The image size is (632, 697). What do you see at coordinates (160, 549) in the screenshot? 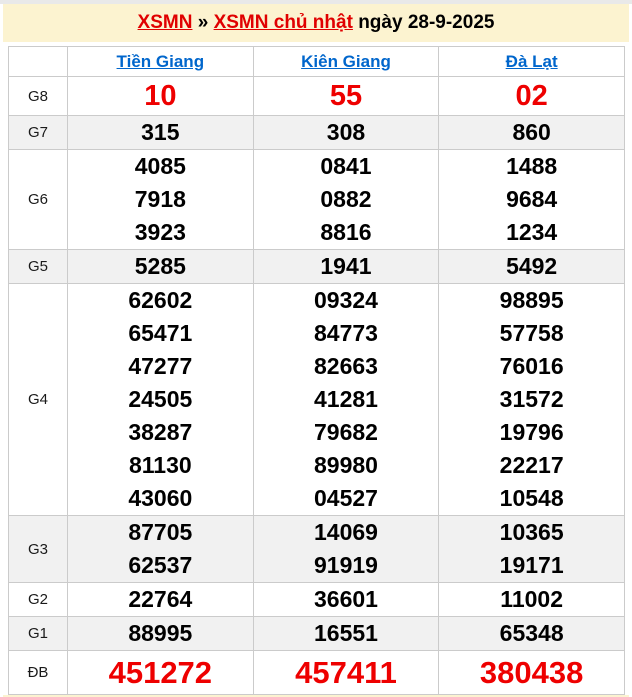
I see `prize-cell: 87705 62537` at bounding box center [160, 549].